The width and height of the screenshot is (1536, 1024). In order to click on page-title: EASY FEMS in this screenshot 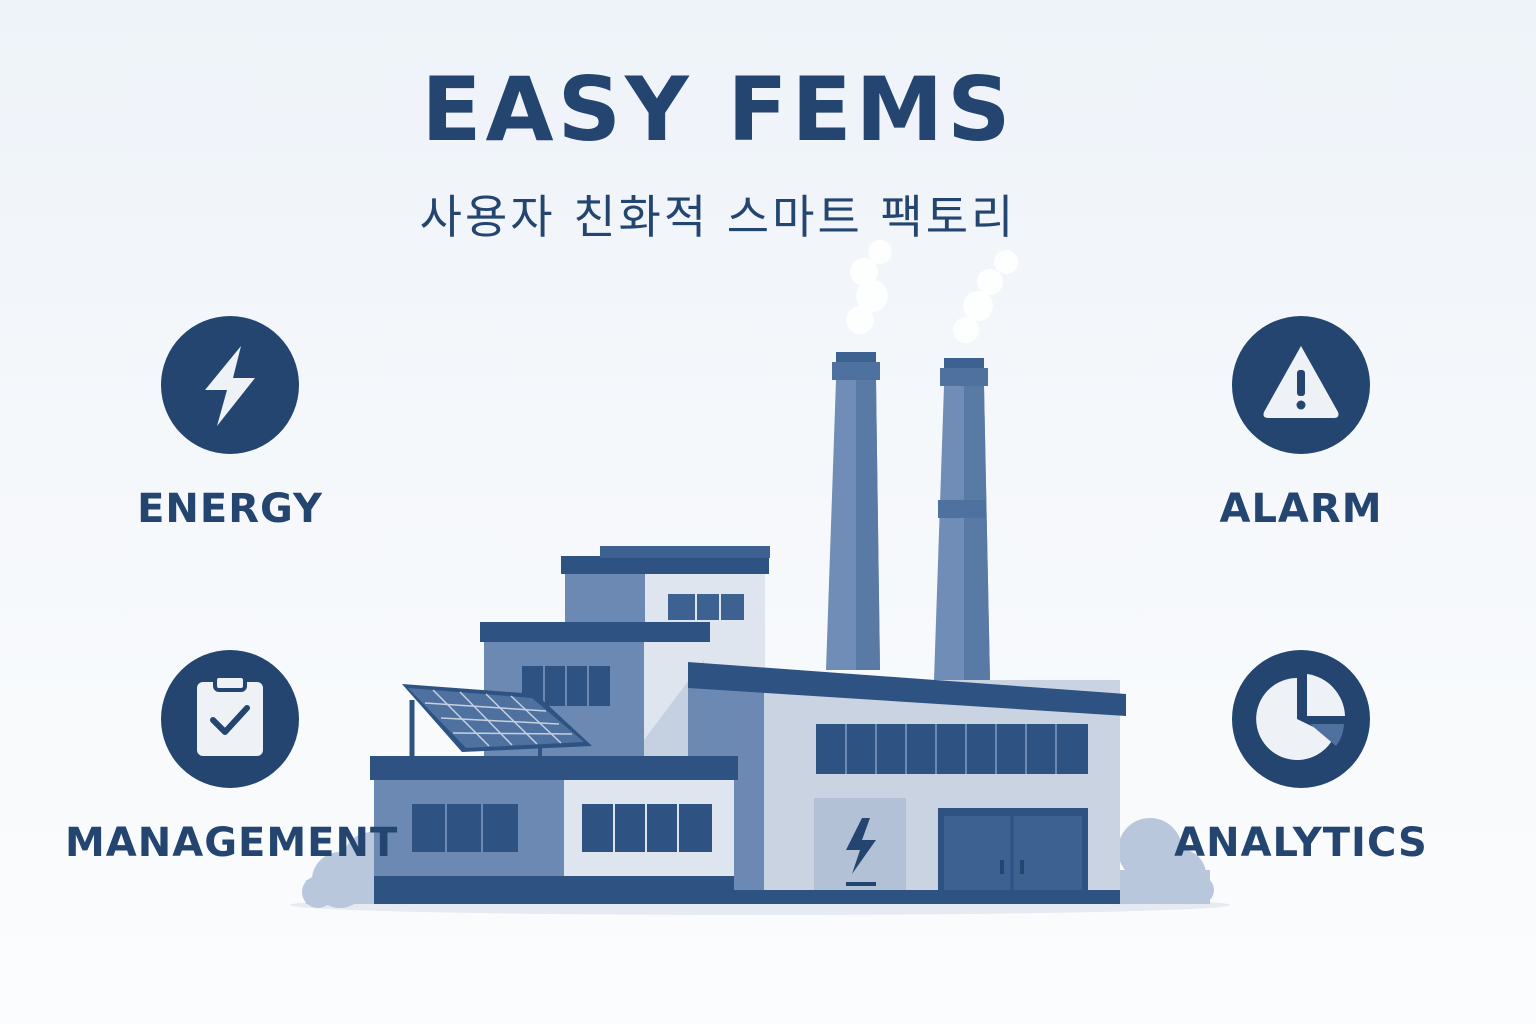, I will do `click(718, 109)`.